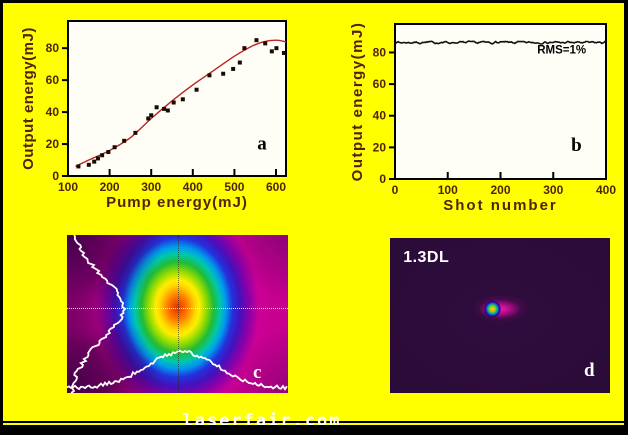 This screenshot has width=628, height=435. What do you see at coordinates (426, 257) in the screenshot?
I see `beam-quality-annotation: 1.3DL` at bounding box center [426, 257].